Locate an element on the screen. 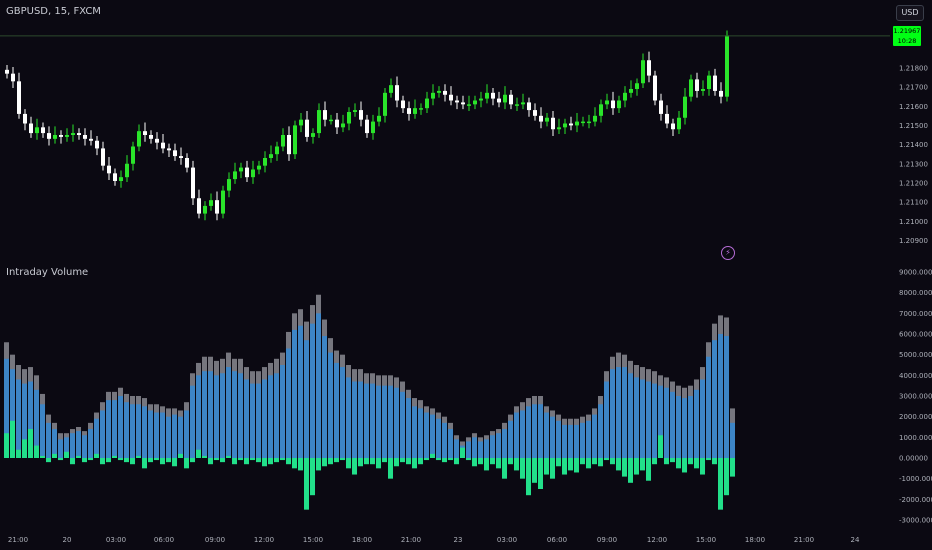  lightning-icon: ⚡ is located at coordinates (728, 253).